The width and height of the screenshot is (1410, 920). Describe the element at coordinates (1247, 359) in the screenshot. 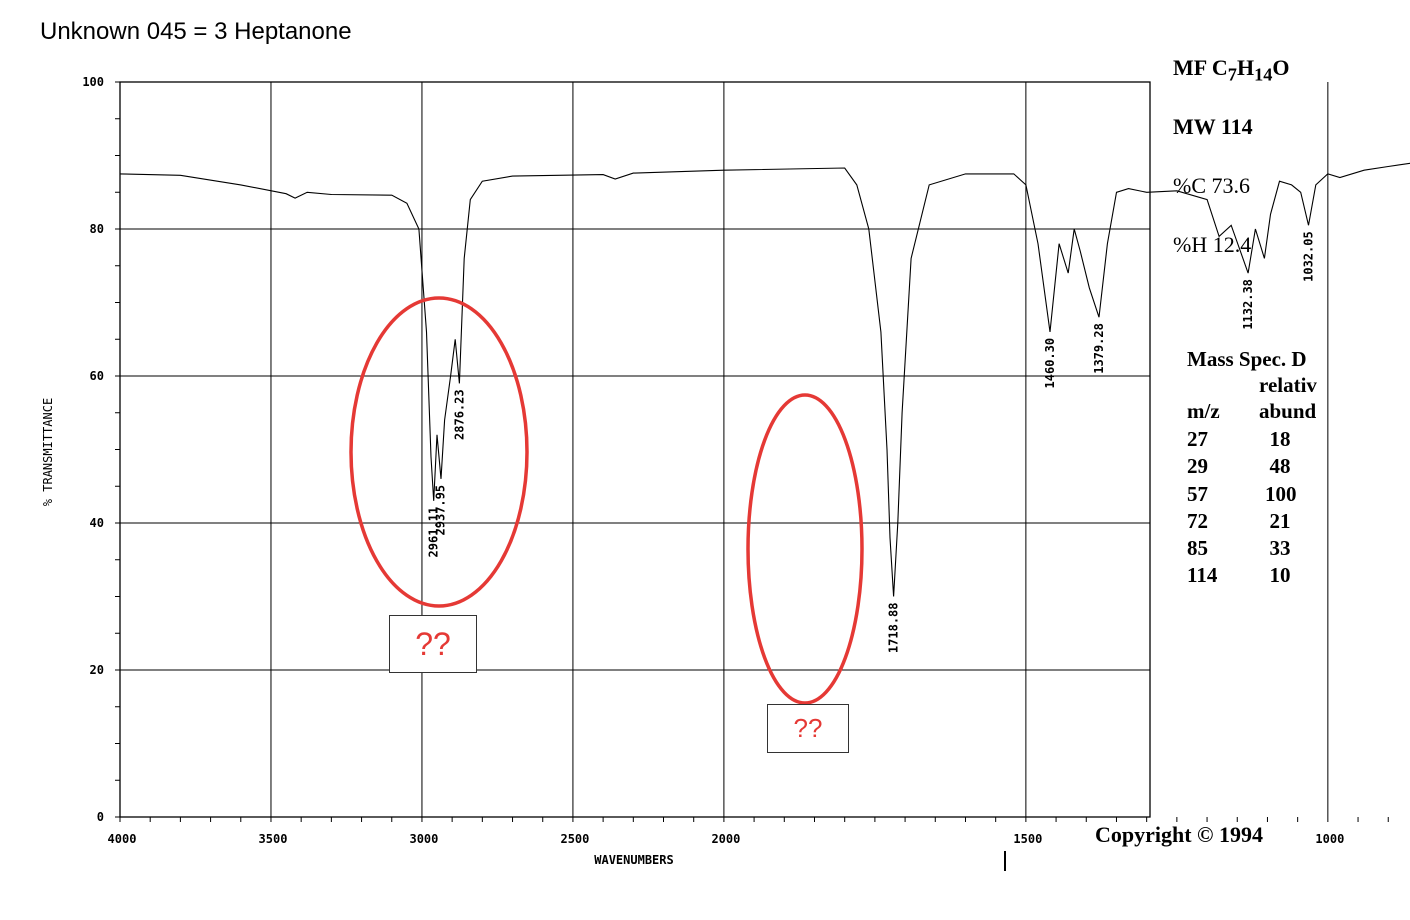

I see `mass-spec-title: Mass Spec. D` at that location.